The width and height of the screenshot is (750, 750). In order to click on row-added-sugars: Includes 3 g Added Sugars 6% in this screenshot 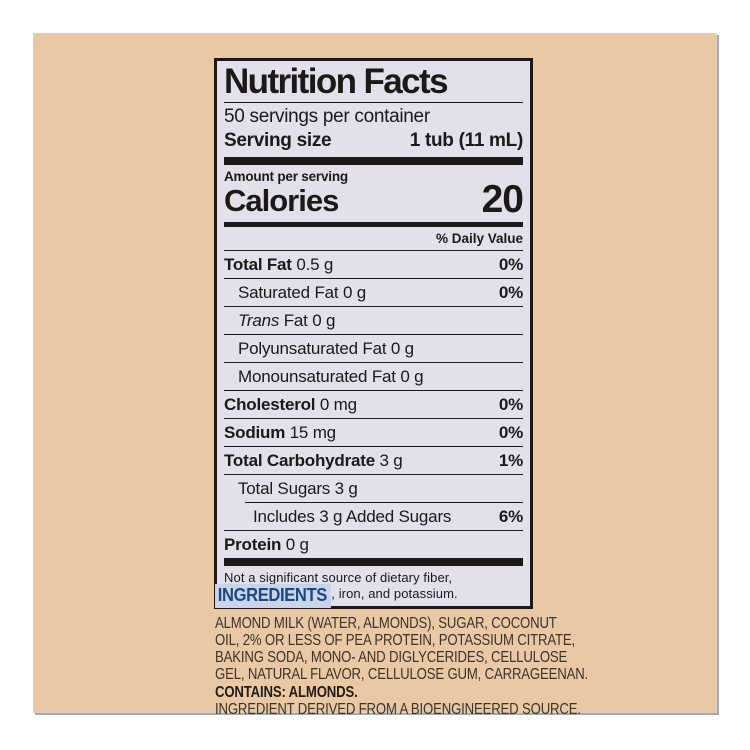, I will do `click(373, 517)`.